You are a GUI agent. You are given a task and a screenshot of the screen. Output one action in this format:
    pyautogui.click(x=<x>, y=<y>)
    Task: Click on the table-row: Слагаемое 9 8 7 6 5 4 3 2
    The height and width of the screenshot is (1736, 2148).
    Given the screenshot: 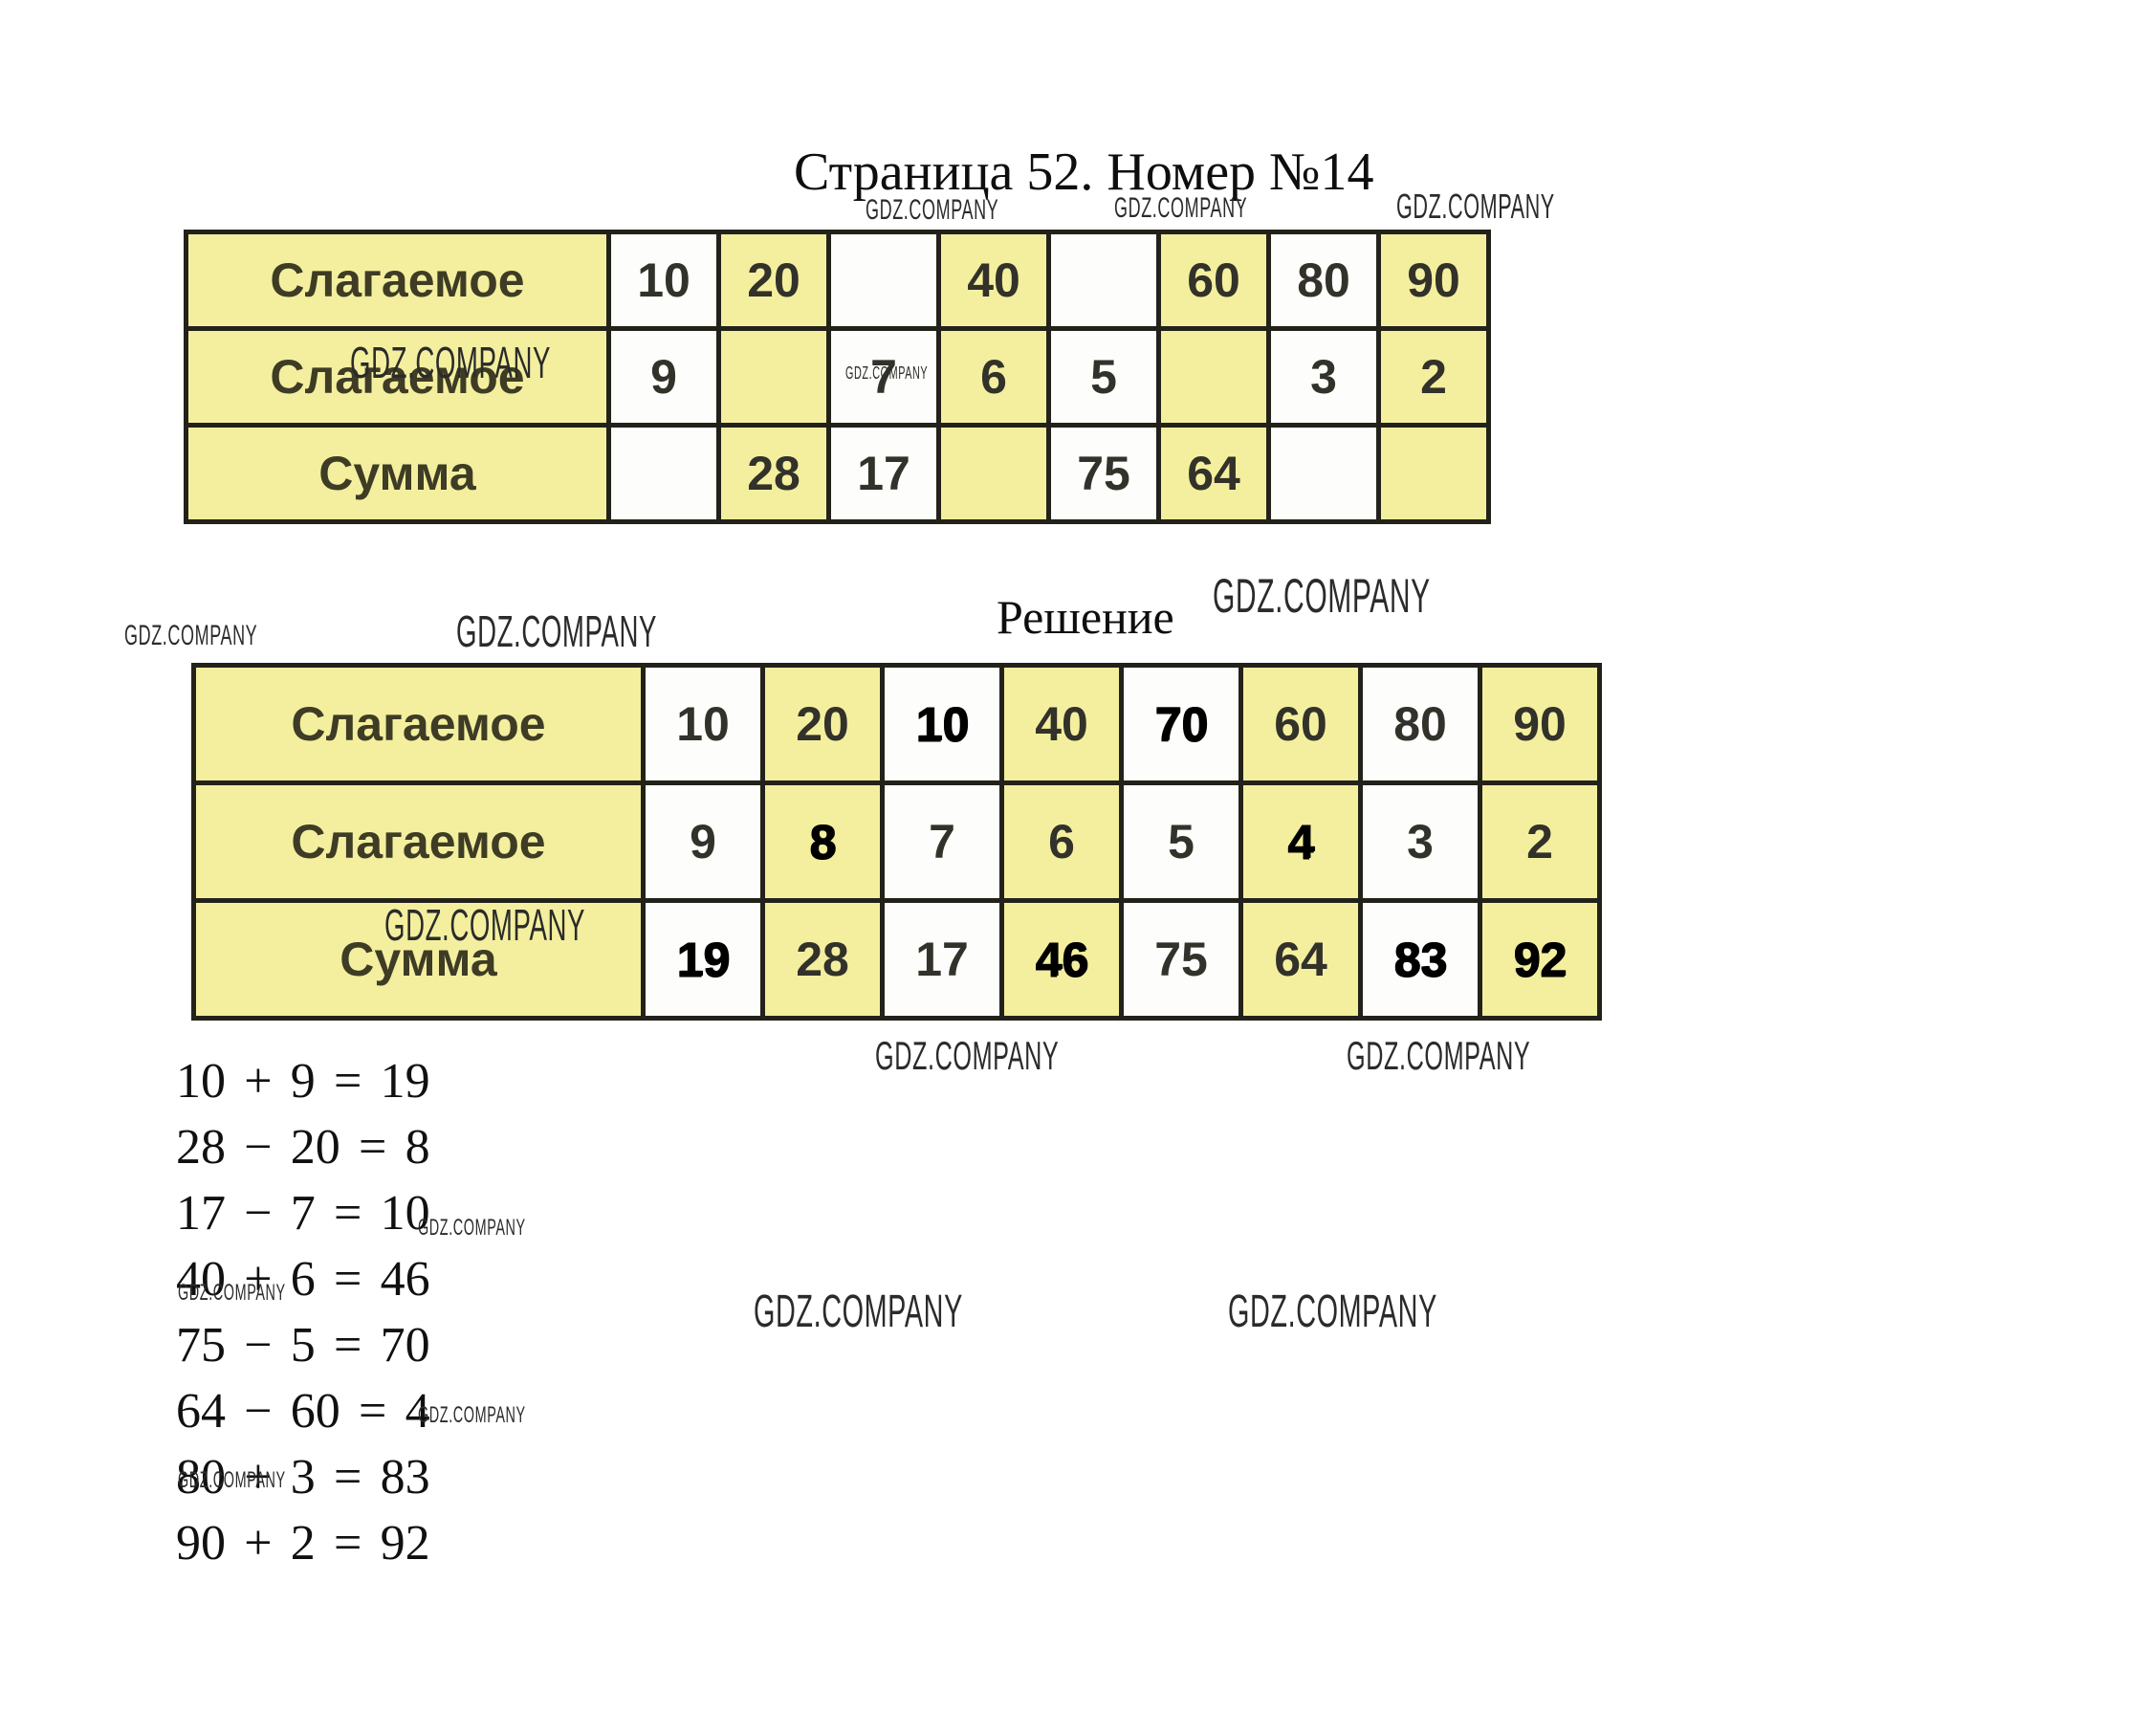 What is the action you would take?
    pyautogui.click(x=897, y=841)
    